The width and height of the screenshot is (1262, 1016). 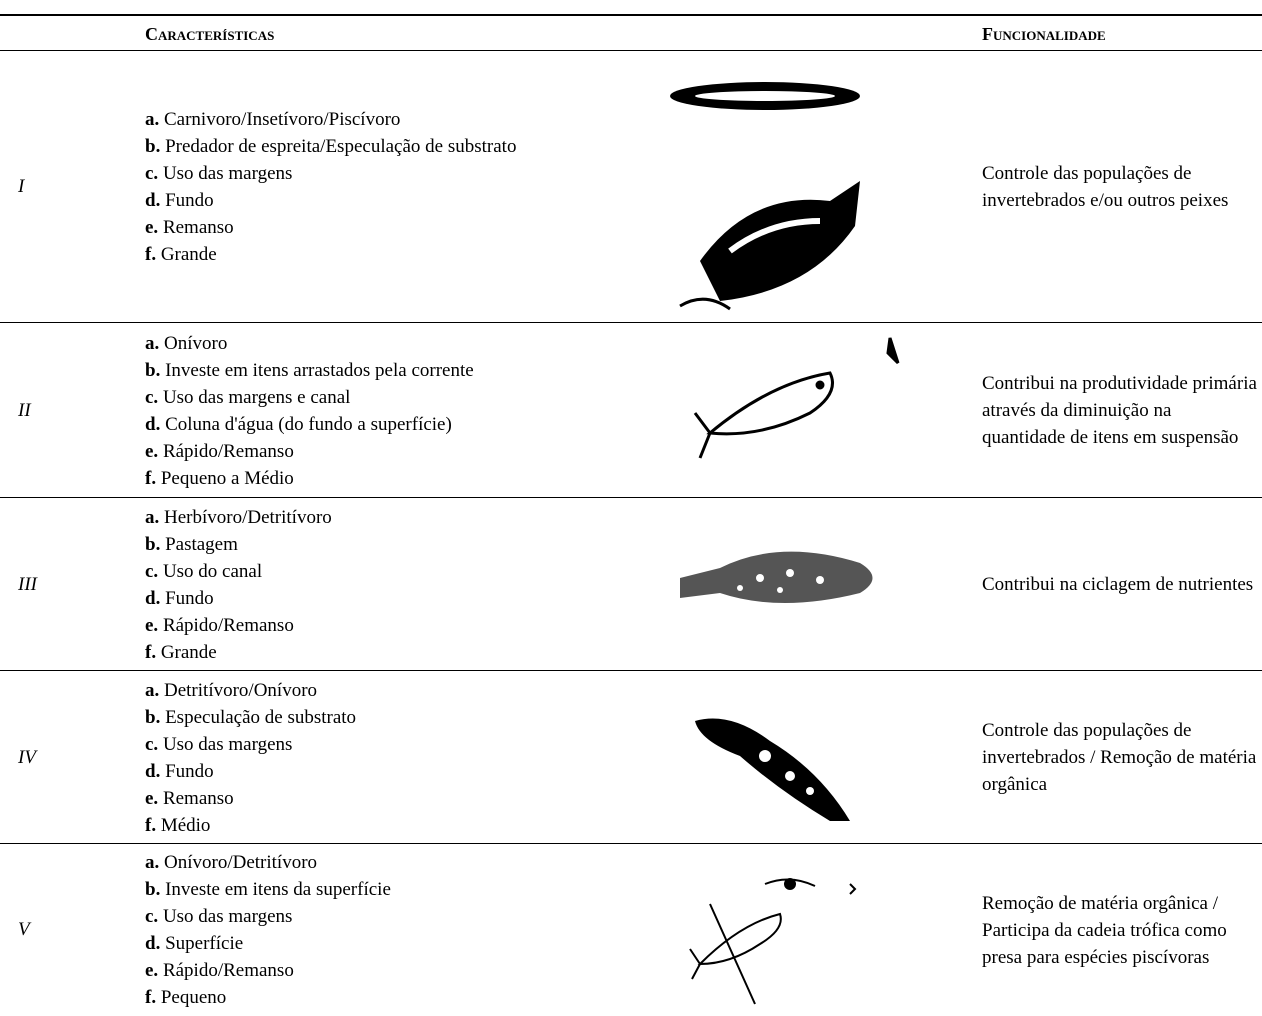 What do you see at coordinates (250, 825) in the screenshot?
I see `characteristic: f. Médio` at bounding box center [250, 825].